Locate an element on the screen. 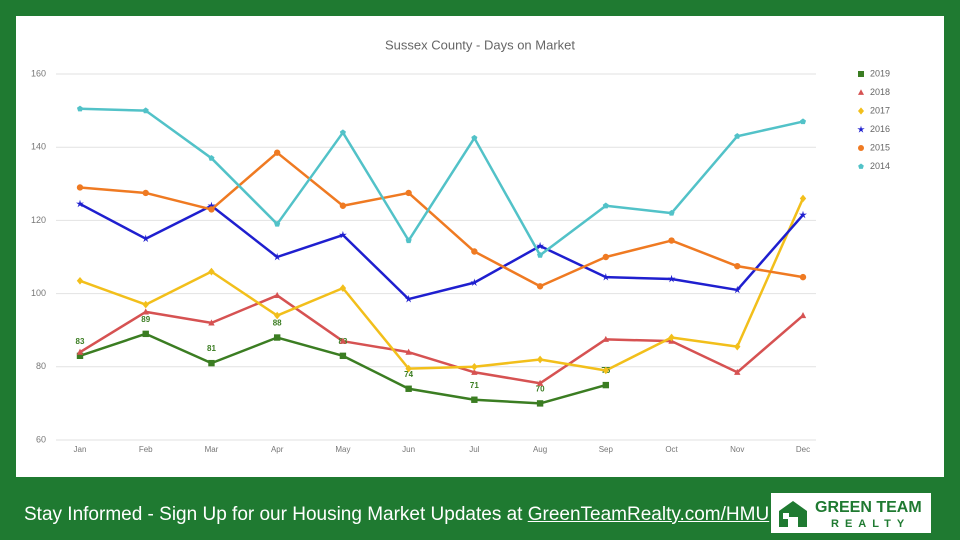  x-tick-label: Jan is located at coordinates (80, 449).